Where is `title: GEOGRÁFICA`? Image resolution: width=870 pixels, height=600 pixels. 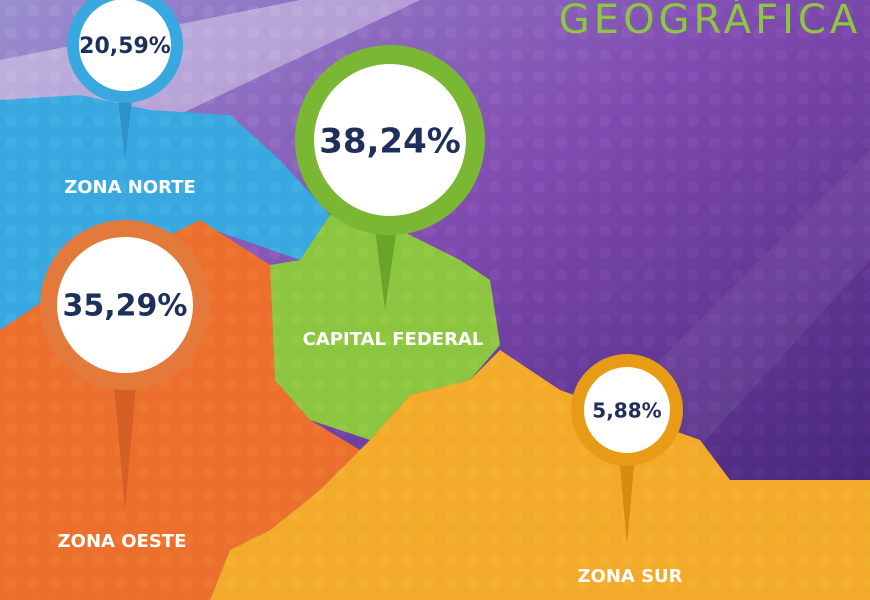 title: GEOGRÁFICA is located at coordinates (710, 21).